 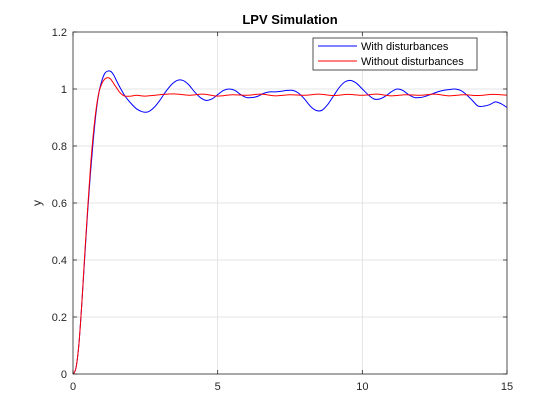 I want to click on y-axis-label: y, so click(x=37, y=203).